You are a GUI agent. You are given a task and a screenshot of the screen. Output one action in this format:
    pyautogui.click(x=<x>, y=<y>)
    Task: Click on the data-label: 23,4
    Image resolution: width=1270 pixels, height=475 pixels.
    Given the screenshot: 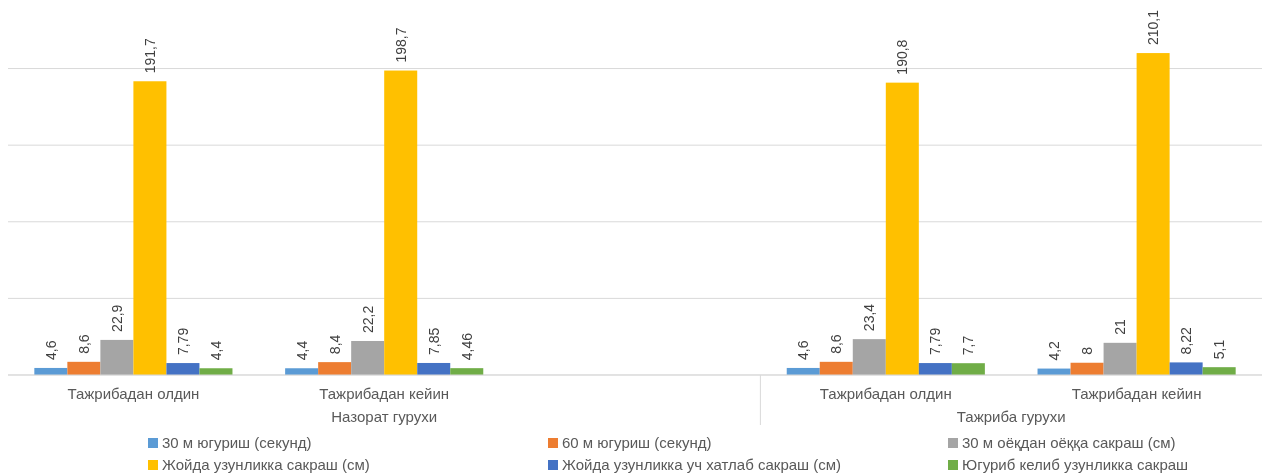 What is the action you would take?
    pyautogui.click(x=869, y=317)
    